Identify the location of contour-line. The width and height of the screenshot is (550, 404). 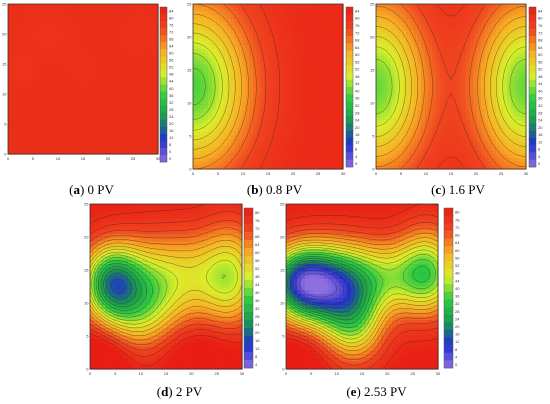
(240, 86).